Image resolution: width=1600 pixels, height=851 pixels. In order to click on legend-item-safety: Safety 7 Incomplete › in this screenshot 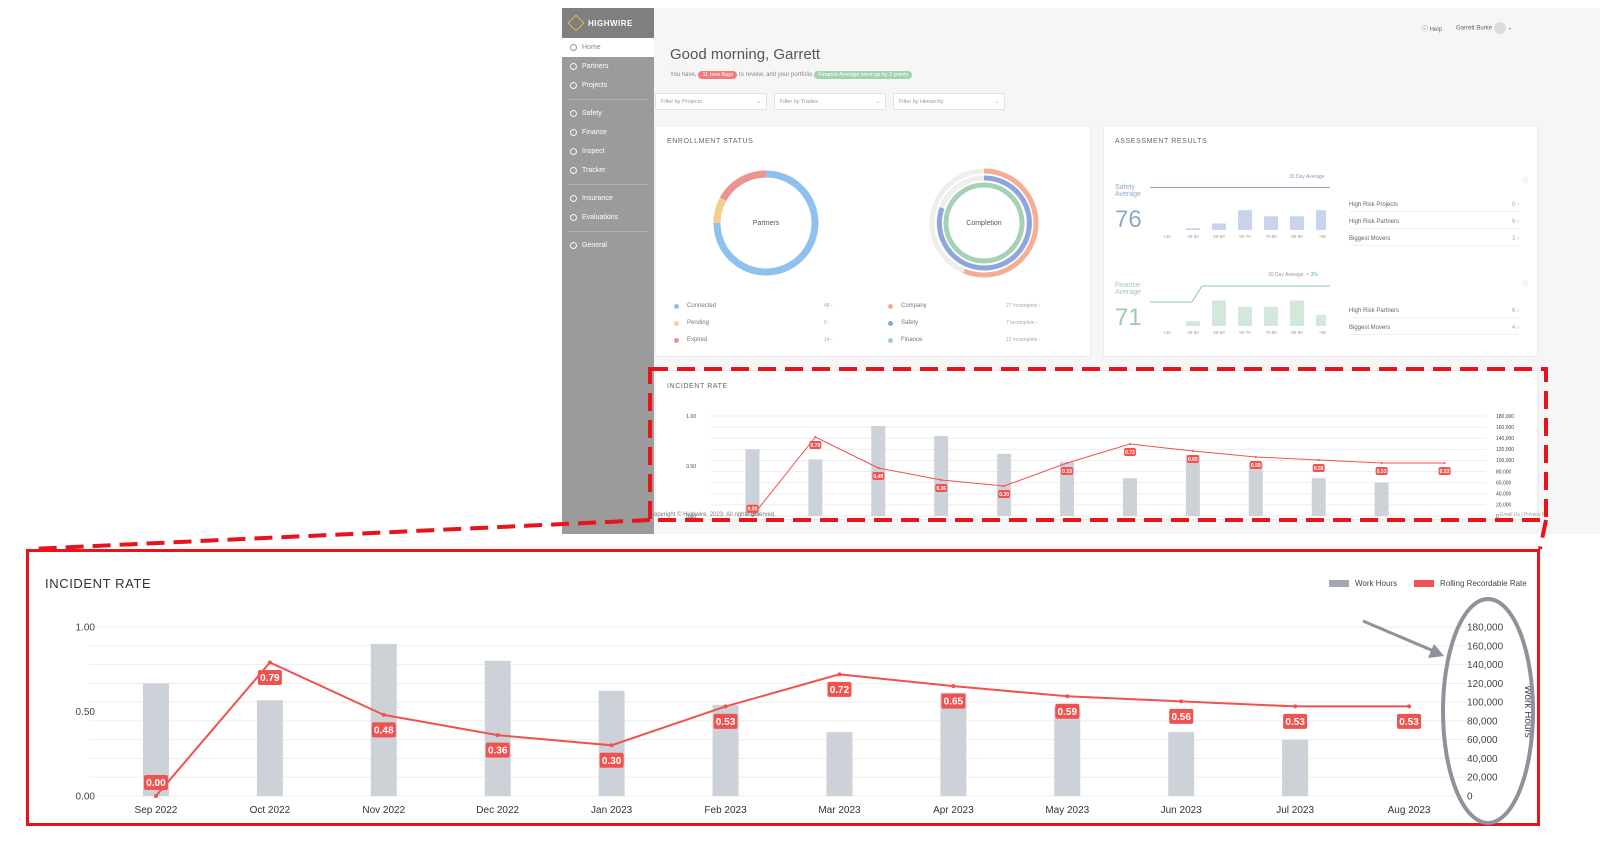, I will do `click(983, 323)`.